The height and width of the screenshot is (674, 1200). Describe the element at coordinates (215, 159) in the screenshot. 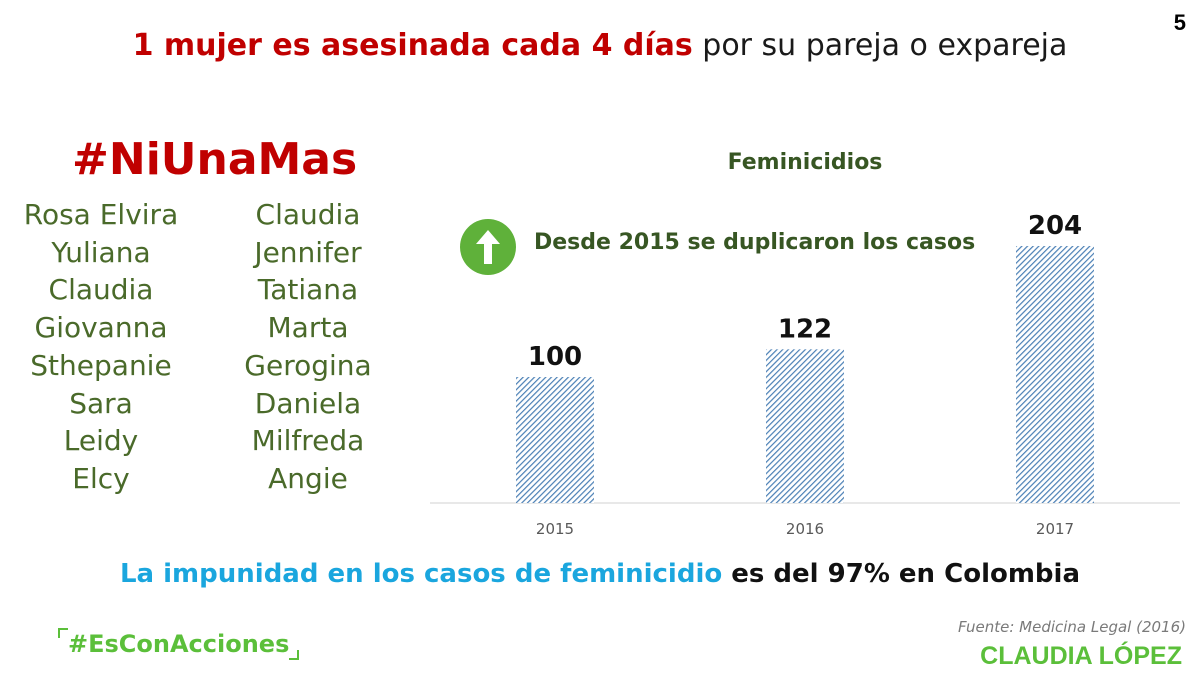

I see `hashtag-niunamas: #NiUnaMas` at that location.